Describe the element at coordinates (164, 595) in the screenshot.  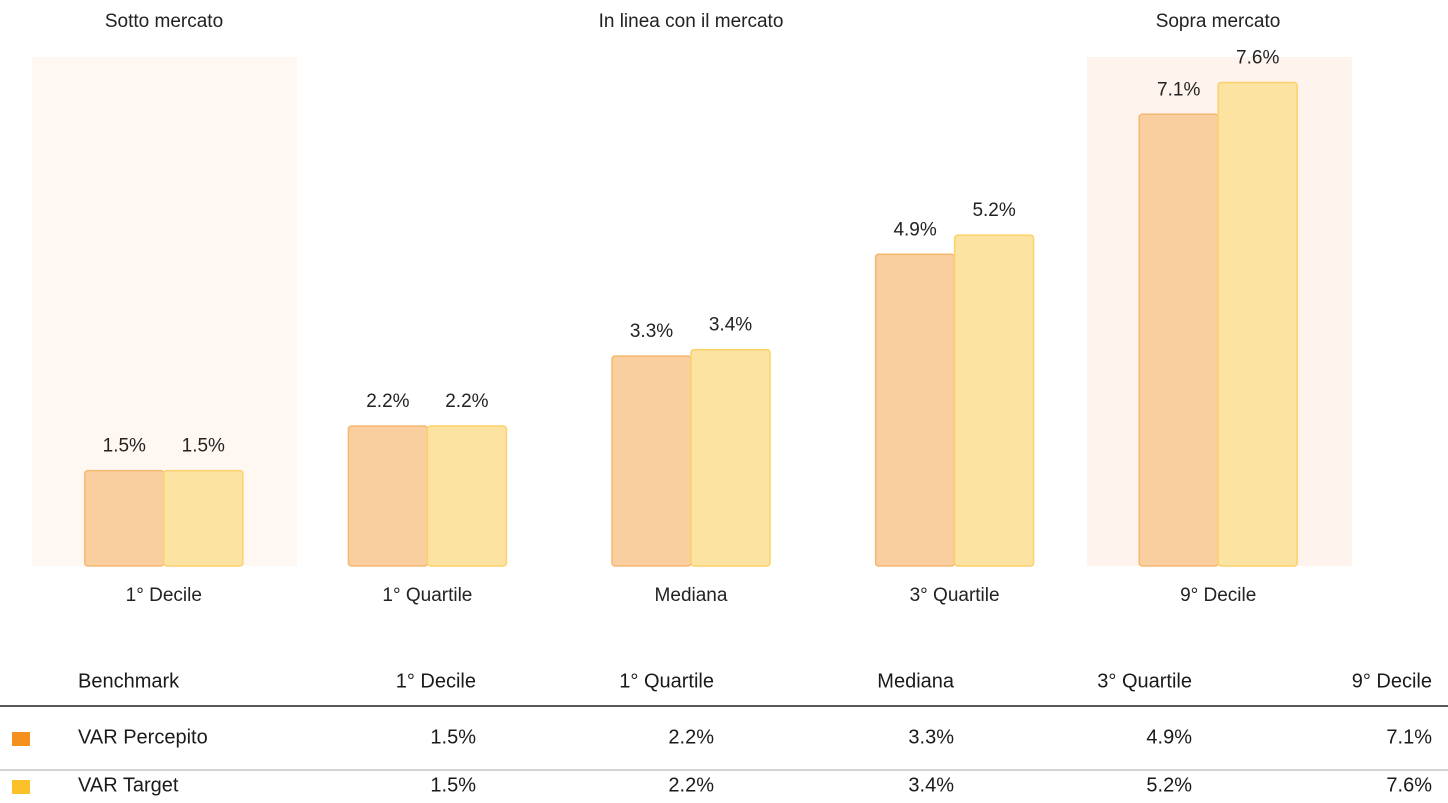
I see `x-tick-label: 1° Decile` at that location.